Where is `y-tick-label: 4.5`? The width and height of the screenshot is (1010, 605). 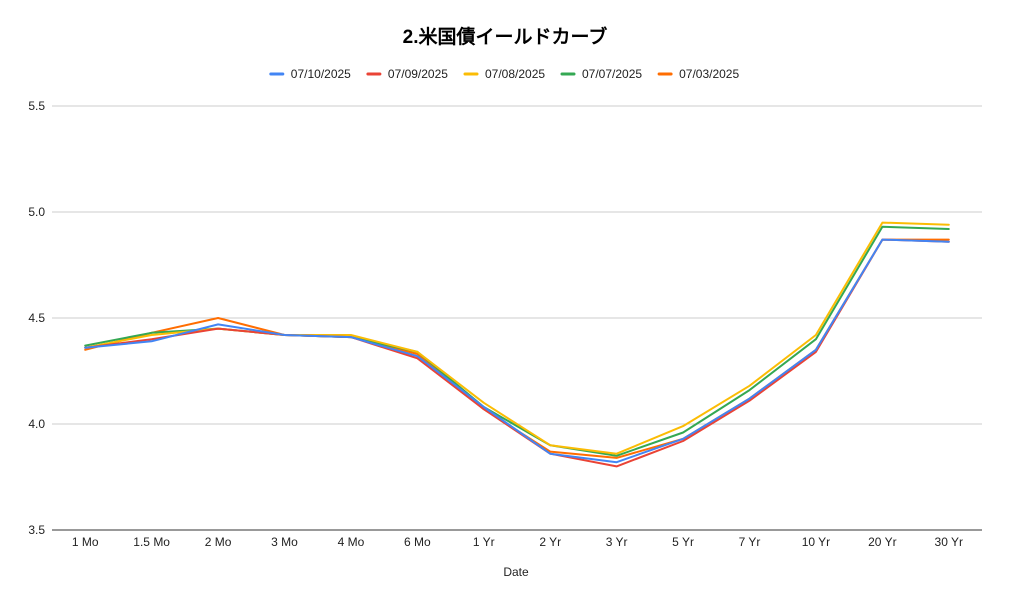
y-tick-label: 4.5 is located at coordinates (36, 318).